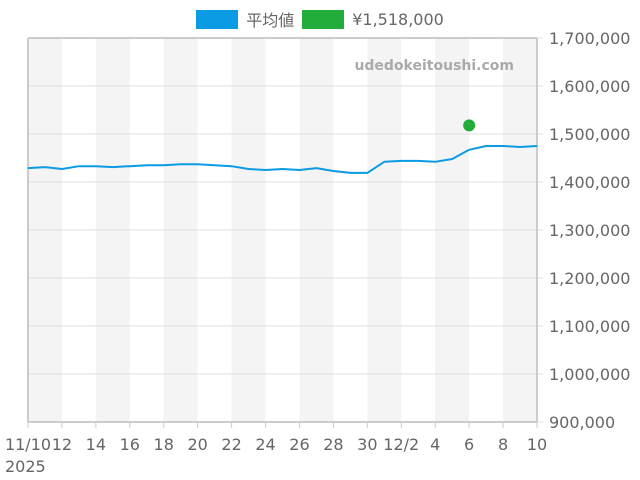 This screenshot has width=640, height=480. Describe the element at coordinates (231, 444) in the screenshot. I see `x-tick-label: 22` at that location.